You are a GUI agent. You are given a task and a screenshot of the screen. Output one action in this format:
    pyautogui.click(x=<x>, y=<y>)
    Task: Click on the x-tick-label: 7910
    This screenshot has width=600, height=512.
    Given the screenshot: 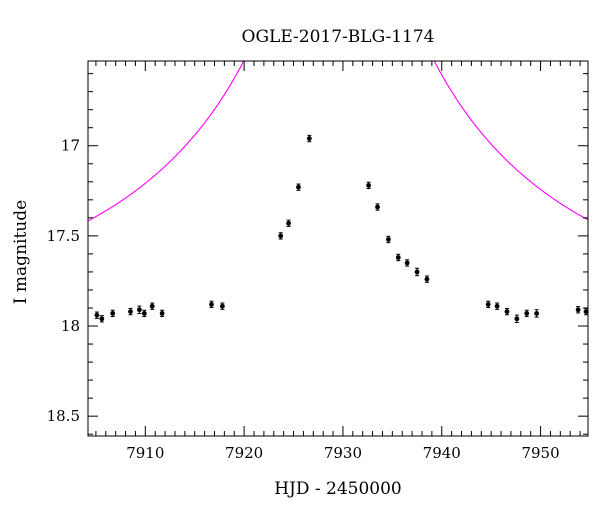 What is the action you would take?
    pyautogui.click(x=145, y=453)
    